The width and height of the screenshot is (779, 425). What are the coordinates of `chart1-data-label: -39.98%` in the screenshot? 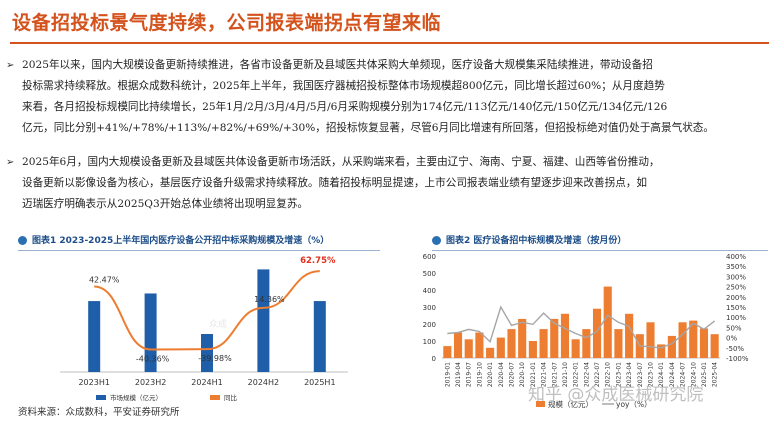 It's located at (215, 358).